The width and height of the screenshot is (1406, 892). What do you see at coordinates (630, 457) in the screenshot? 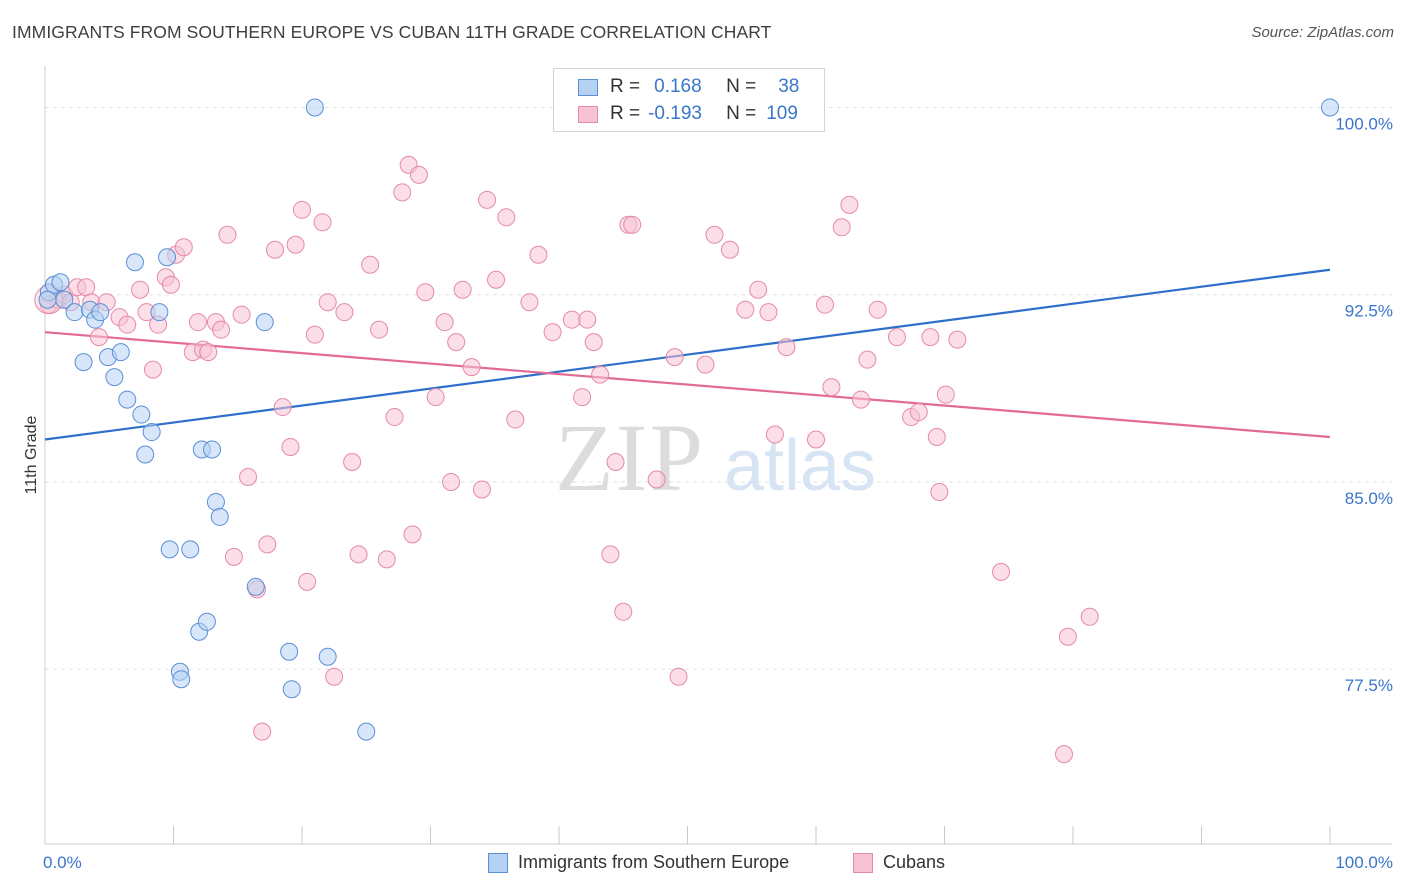
I see `watermark-zip: ZIP` at bounding box center [630, 457].